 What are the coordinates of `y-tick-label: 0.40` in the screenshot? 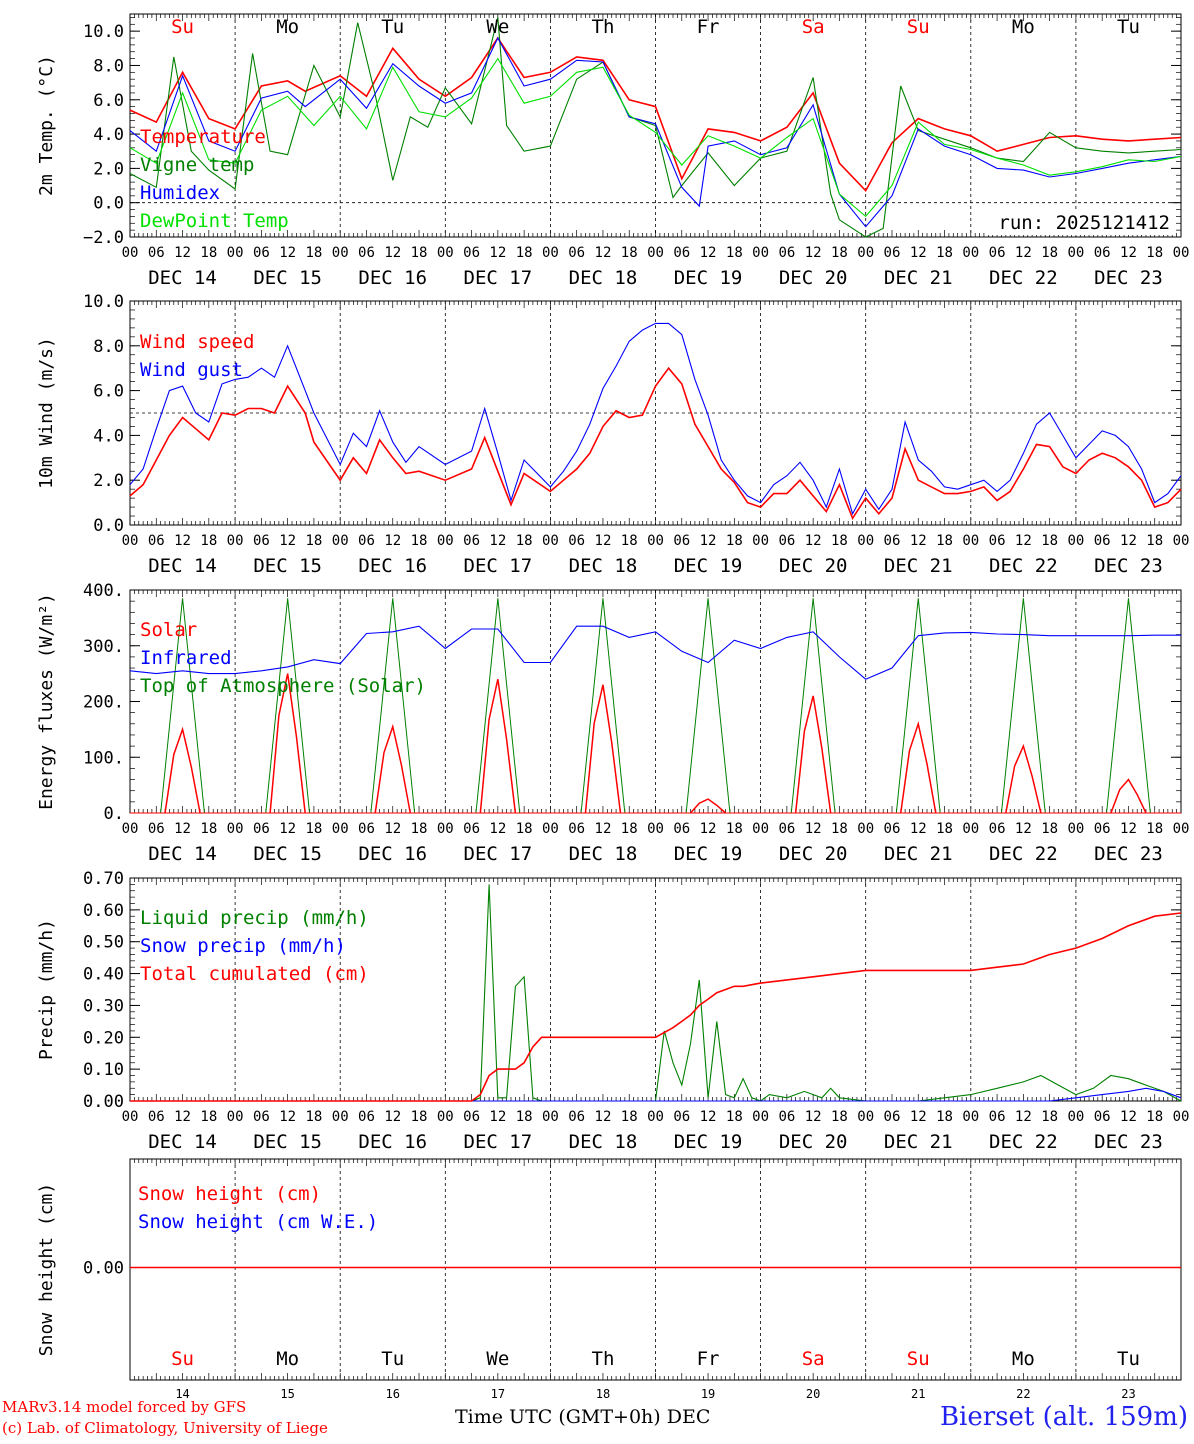 It's located at (103, 975).